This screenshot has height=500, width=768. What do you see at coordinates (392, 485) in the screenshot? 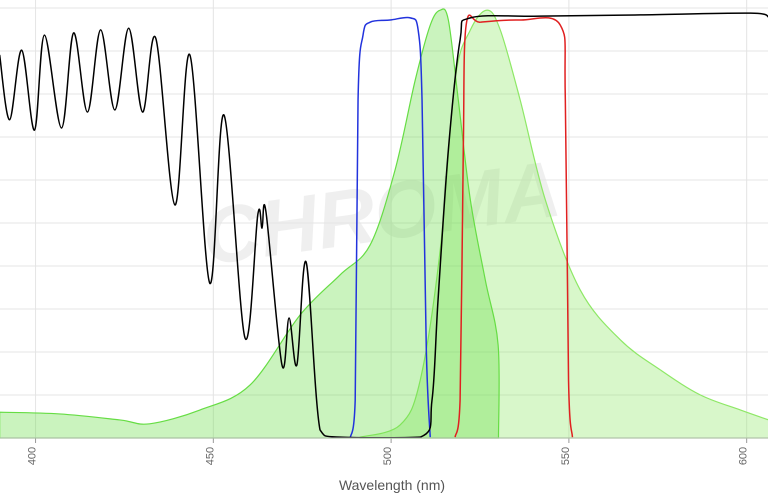
I see `x-axis-title: Wavelength (nm)` at bounding box center [392, 485].